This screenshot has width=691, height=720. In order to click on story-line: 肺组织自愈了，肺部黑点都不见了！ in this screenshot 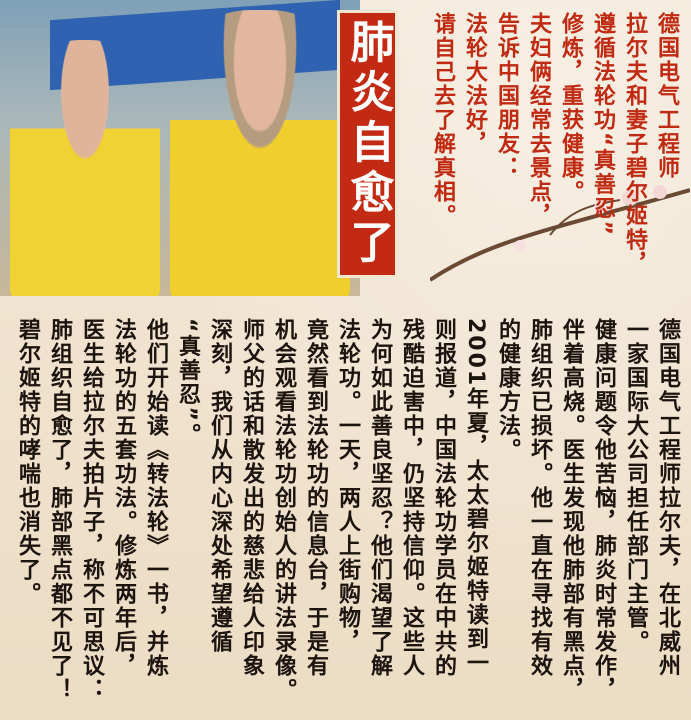, I will do `click(59, 510)`.